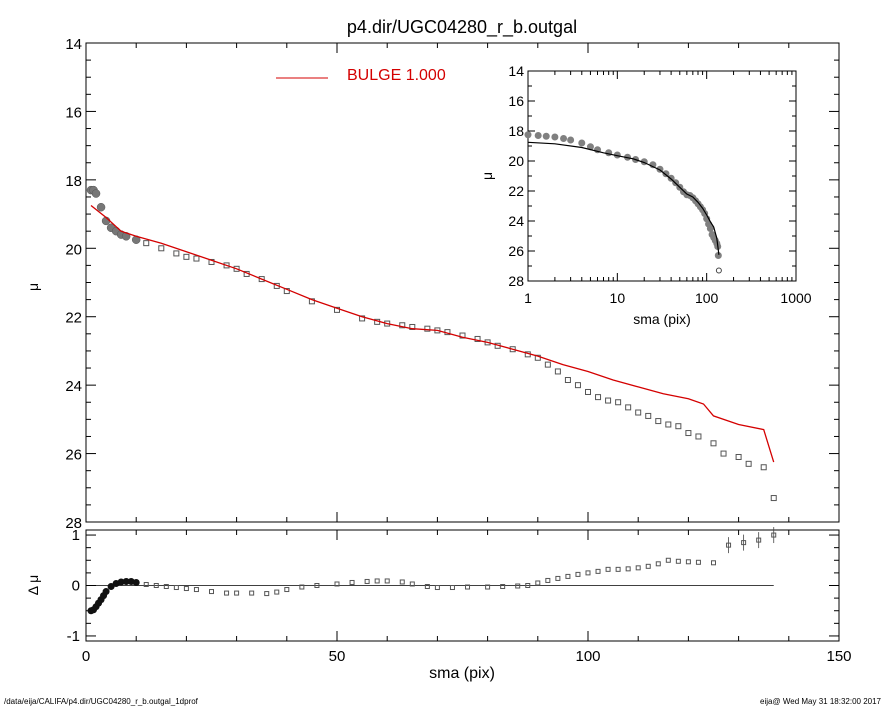  Describe the element at coordinates (587, 656) in the screenshot. I see `x-tick-label: 100` at that location.